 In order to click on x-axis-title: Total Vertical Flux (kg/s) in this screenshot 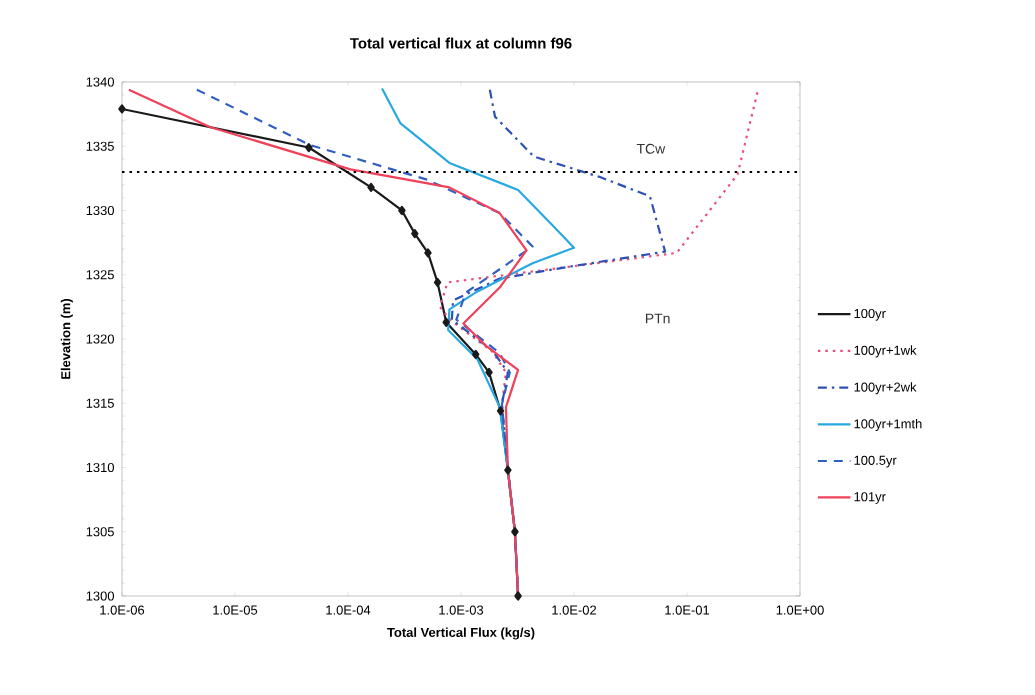, I will do `click(461, 633)`.